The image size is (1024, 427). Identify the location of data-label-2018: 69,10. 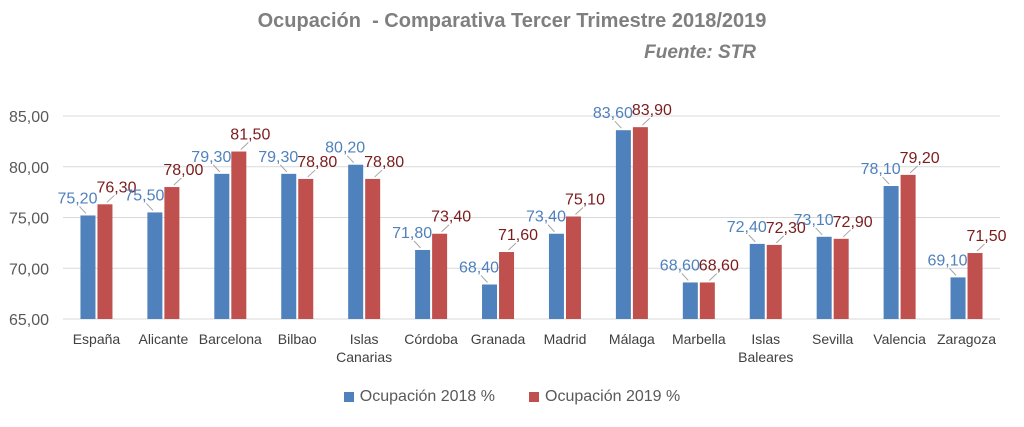
(948, 260).